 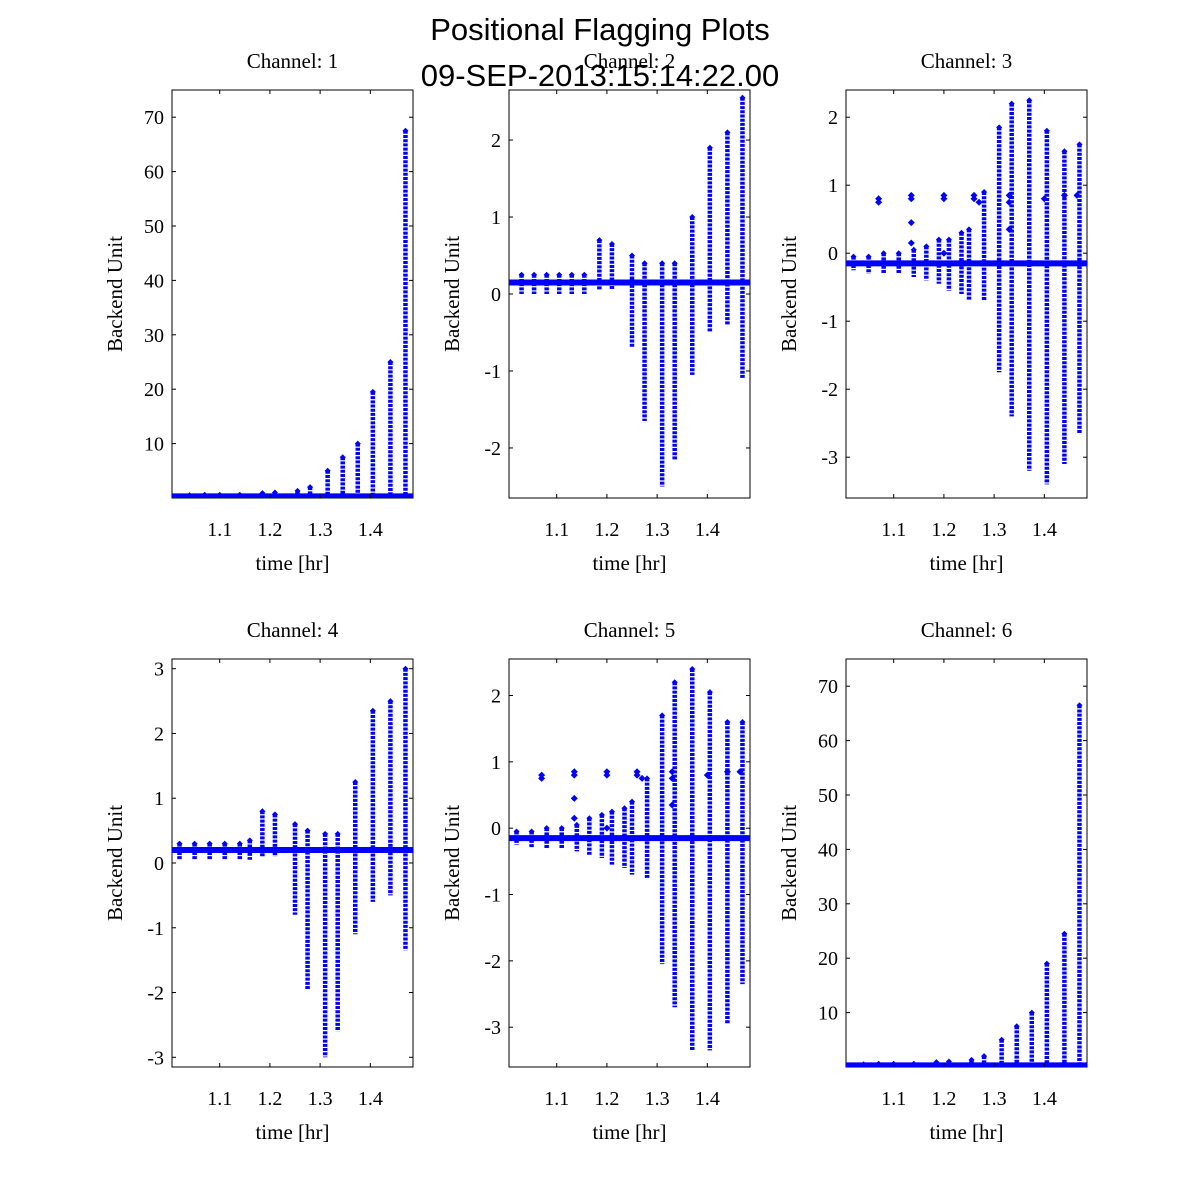 I want to click on subplot-title: Channel: 3, so click(x=967, y=61).